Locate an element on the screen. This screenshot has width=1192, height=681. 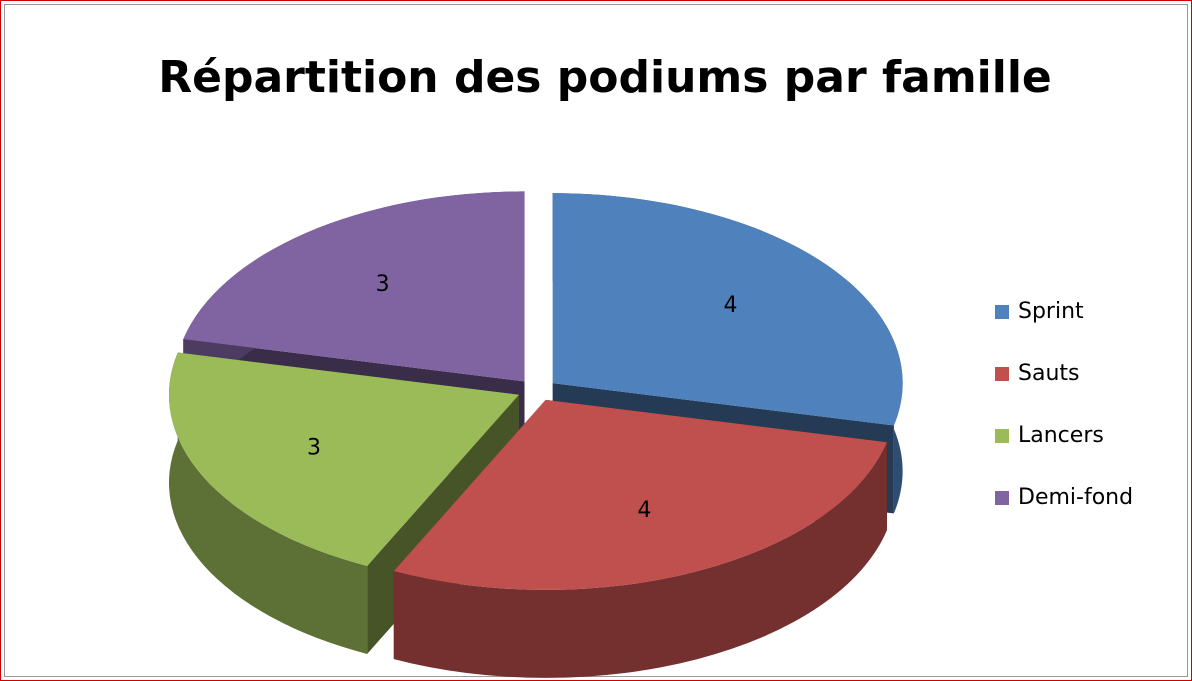
legend-label: Lancers is located at coordinates (1061, 435).